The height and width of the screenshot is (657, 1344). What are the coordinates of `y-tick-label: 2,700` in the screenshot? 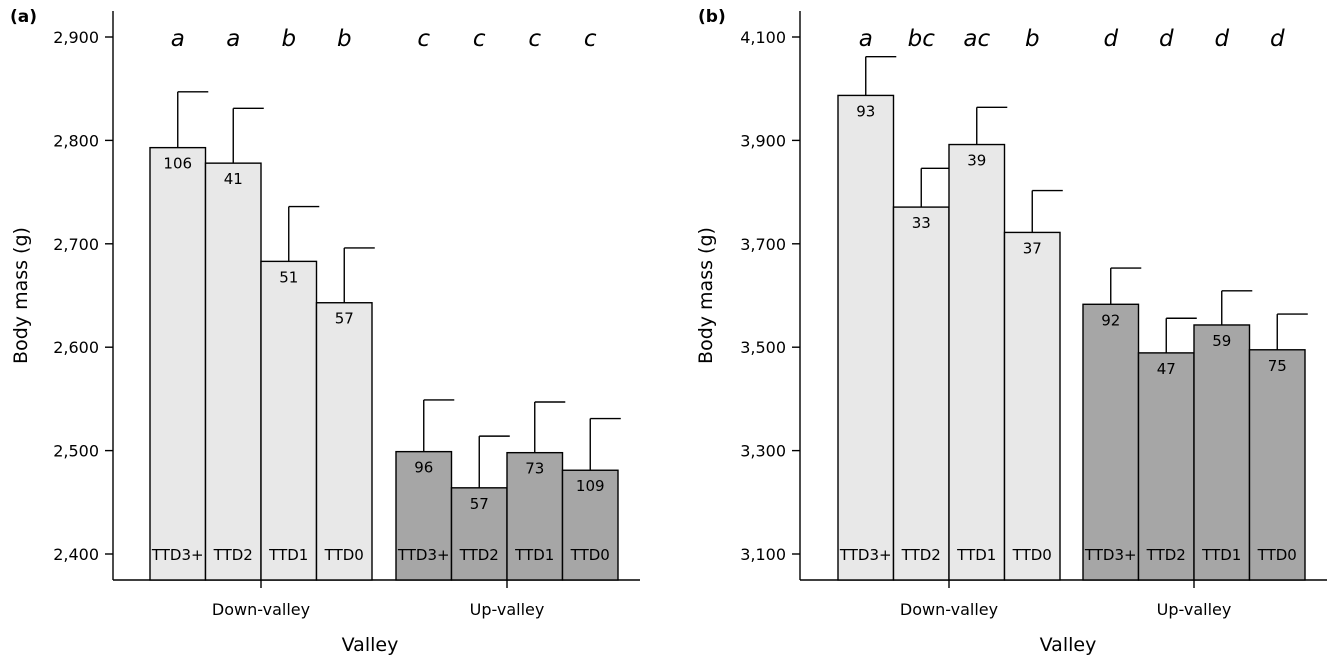 It's located at (76, 244).